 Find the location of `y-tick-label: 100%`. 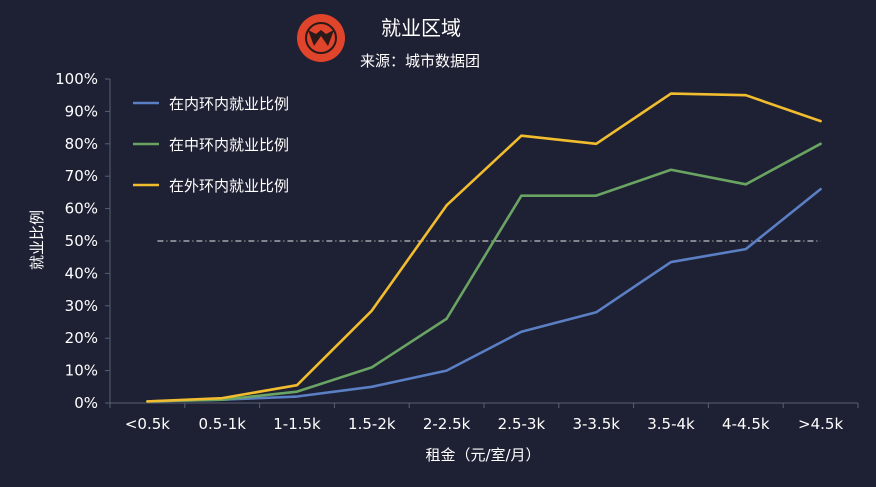

y-tick-label: 100% is located at coordinates (76, 79).